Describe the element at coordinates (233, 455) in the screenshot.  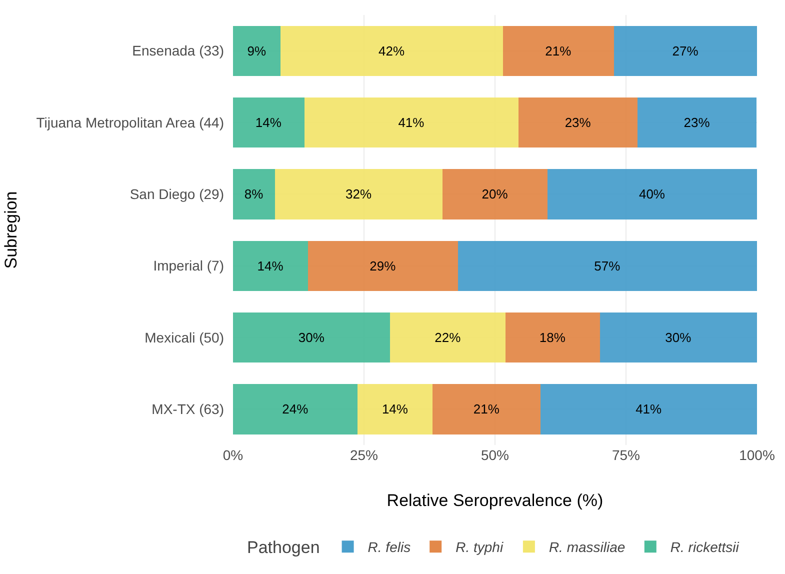
I see `x-tick-label: 0%` at that location.